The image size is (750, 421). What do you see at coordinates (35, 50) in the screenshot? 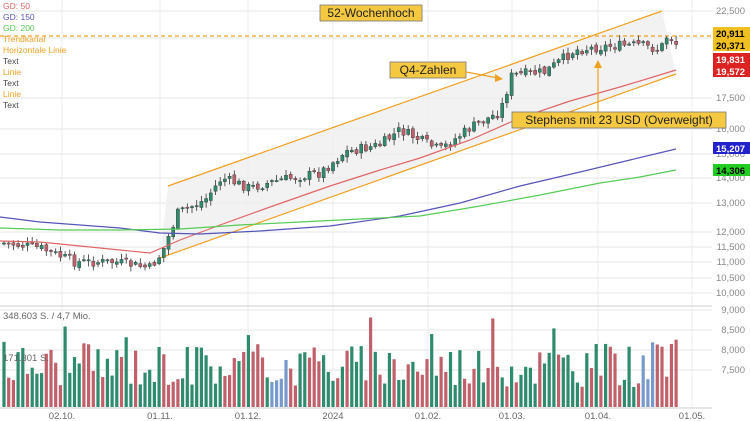
I see `legend-item: Horizontale Linie` at bounding box center [35, 50].